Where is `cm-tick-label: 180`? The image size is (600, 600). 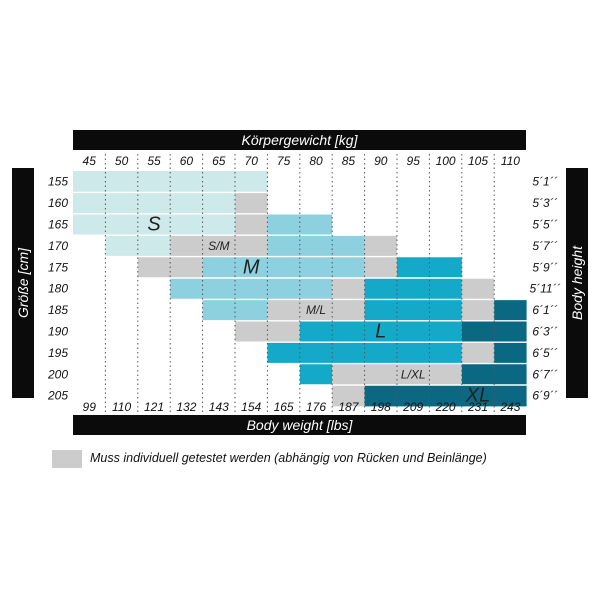 cm-tick-label: 180 is located at coordinates (58, 289).